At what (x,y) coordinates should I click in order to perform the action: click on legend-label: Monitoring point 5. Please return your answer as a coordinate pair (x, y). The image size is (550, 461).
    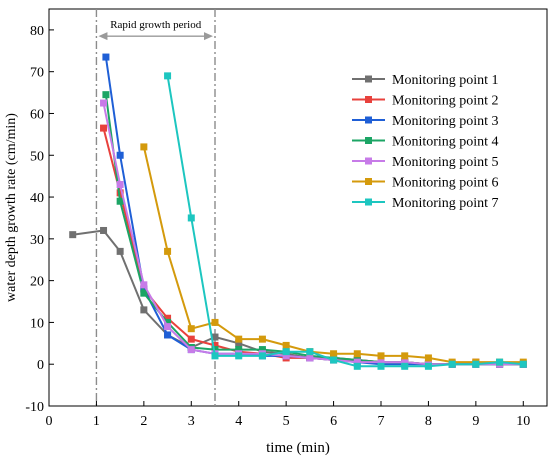
    Looking at the image, I should click on (445, 162).